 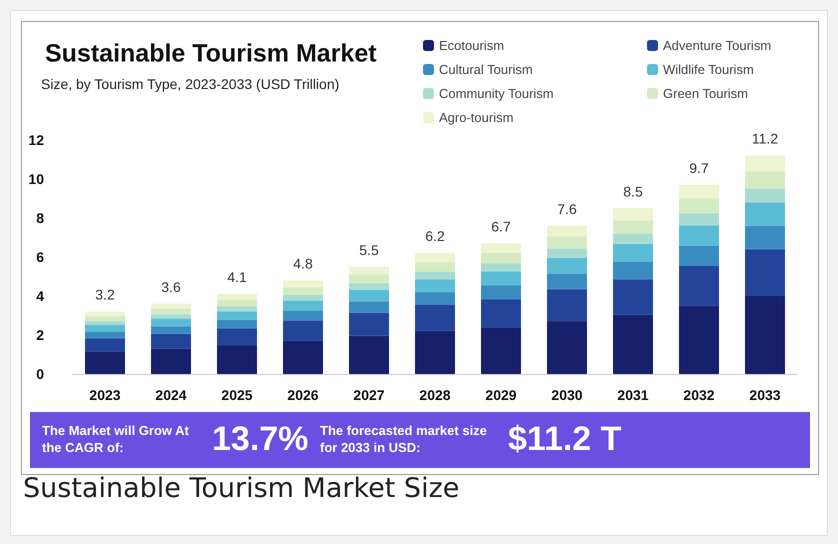 What do you see at coordinates (699, 168) in the screenshot?
I see `total-label: 9.7` at bounding box center [699, 168].